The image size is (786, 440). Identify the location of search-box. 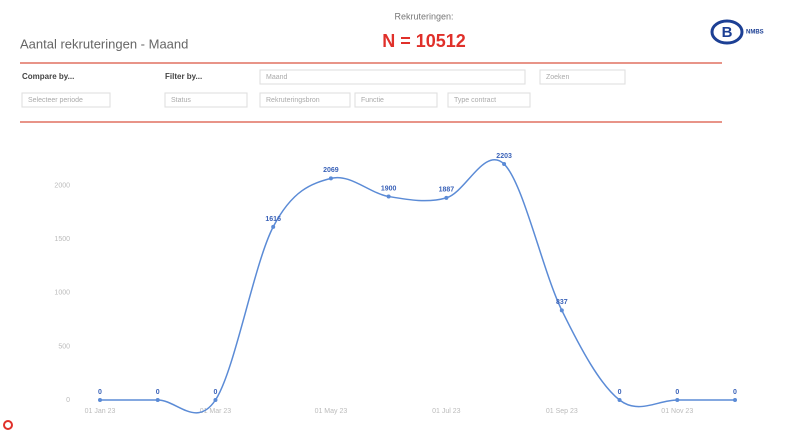
(582, 77).